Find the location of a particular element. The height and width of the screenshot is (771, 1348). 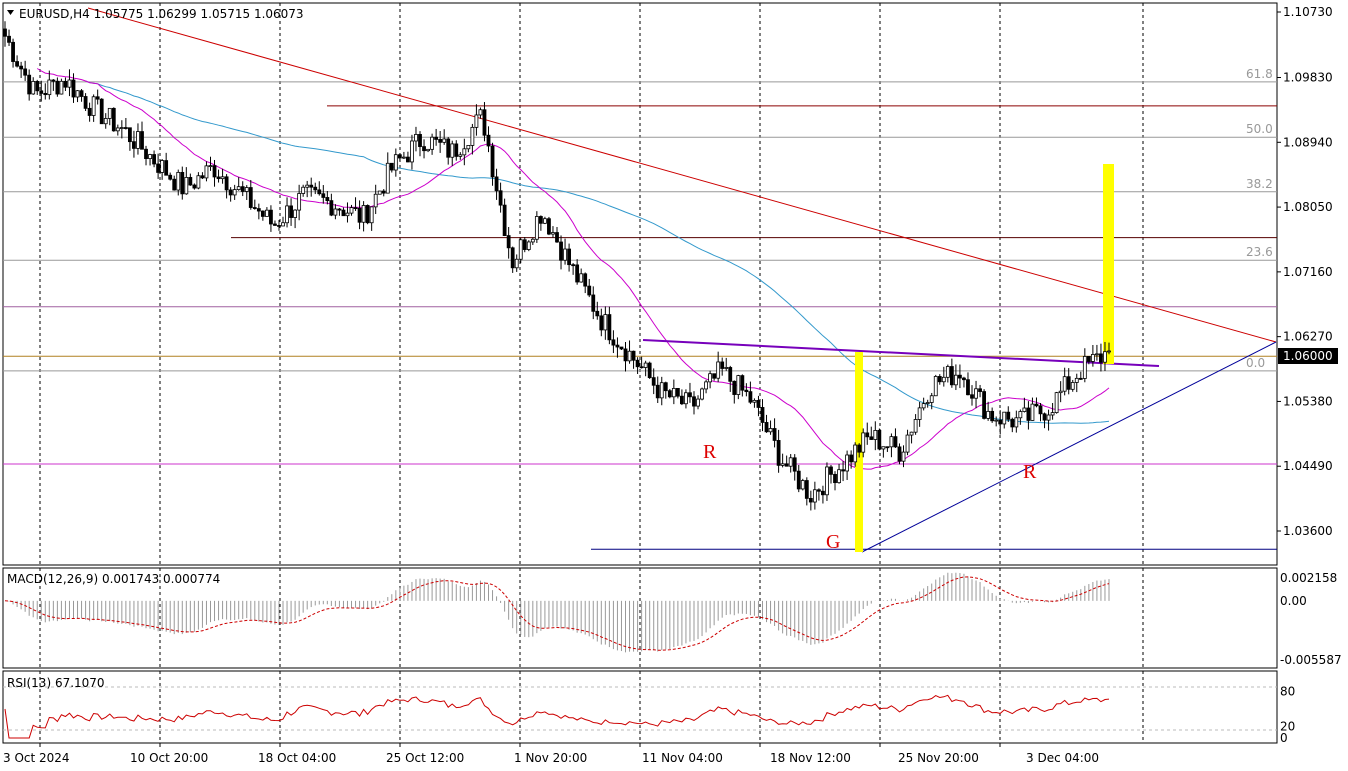

price-axis-label: 1.10730 is located at coordinates (1308, 12).